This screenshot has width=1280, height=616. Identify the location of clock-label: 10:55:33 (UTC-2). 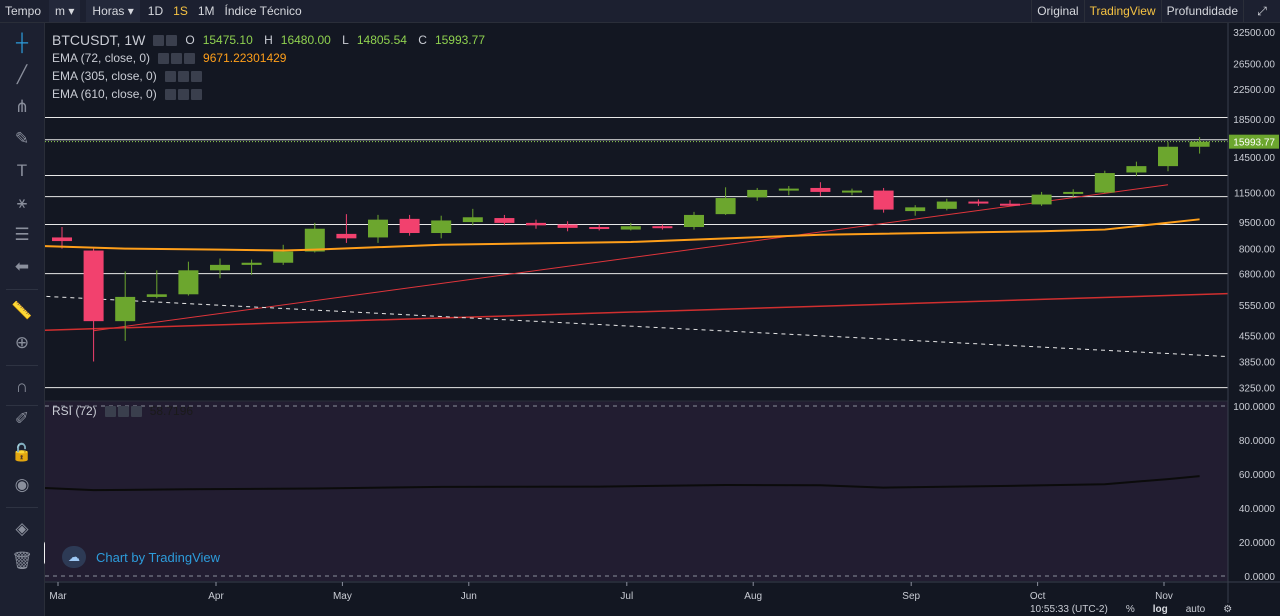
(1069, 609).